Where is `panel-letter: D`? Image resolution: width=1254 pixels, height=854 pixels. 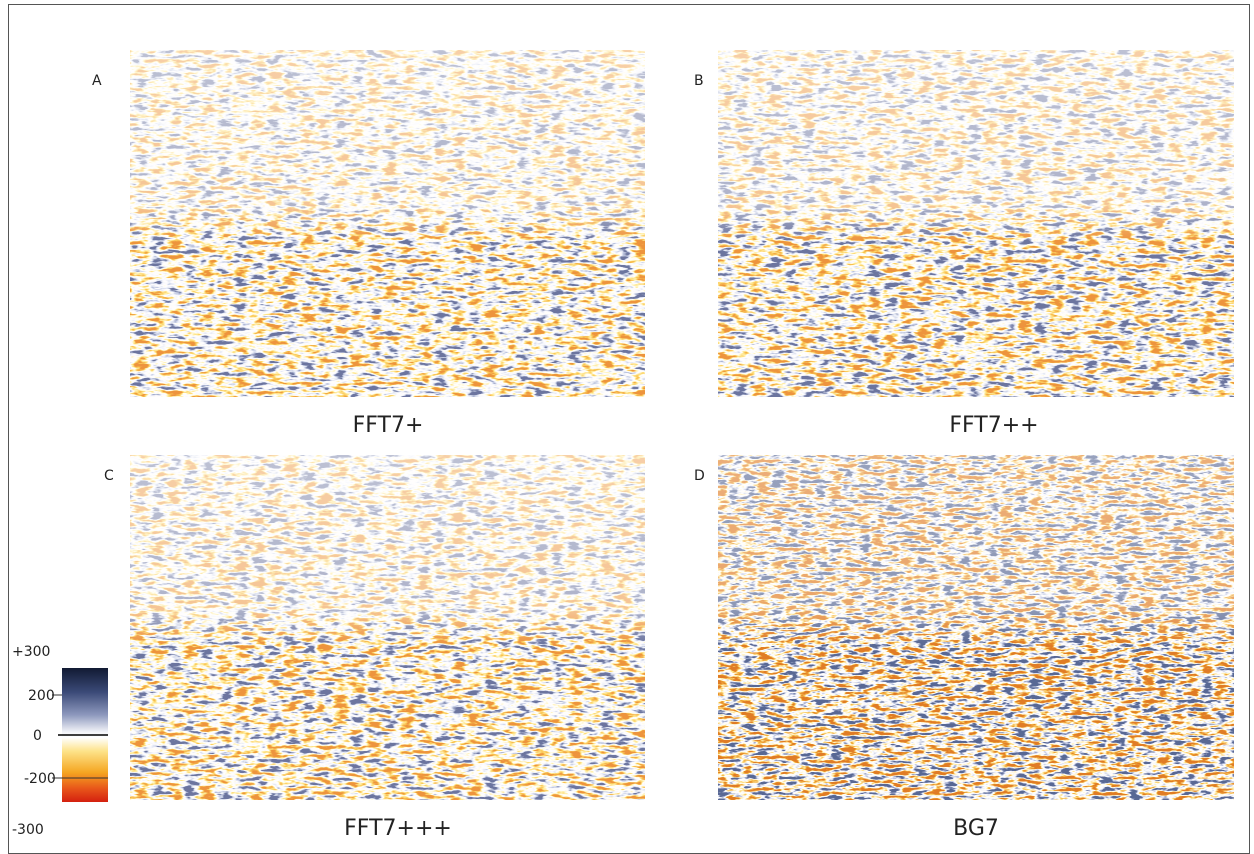 panel-letter: D is located at coordinates (699, 476).